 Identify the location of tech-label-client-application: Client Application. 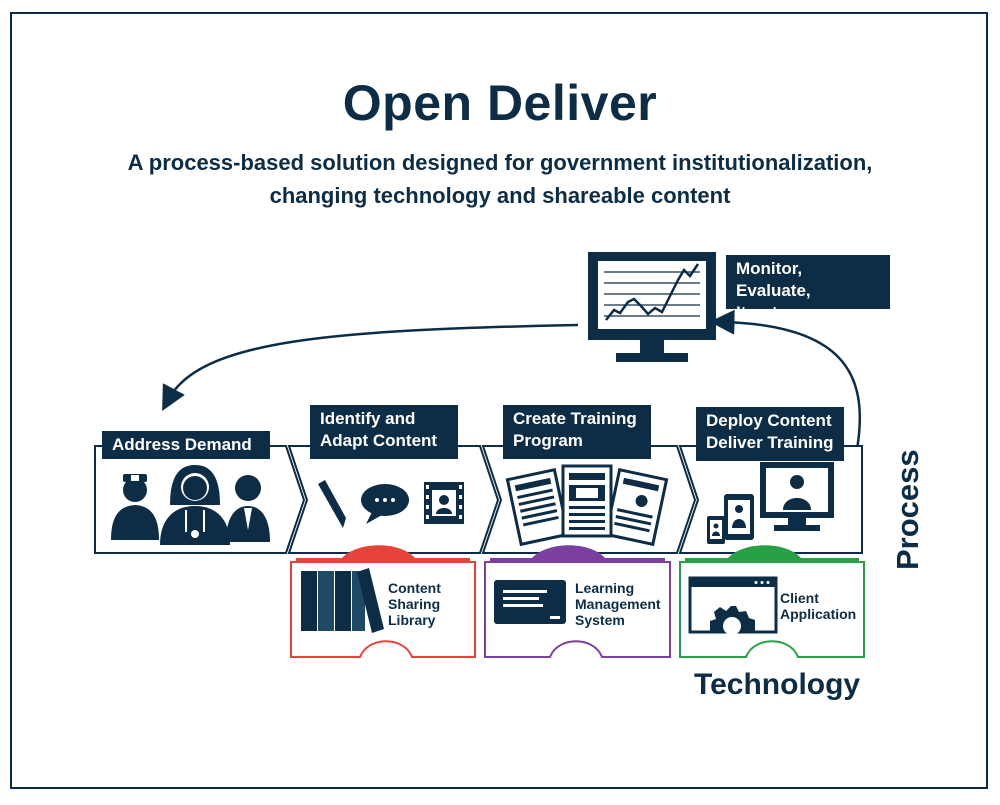
(818, 606).